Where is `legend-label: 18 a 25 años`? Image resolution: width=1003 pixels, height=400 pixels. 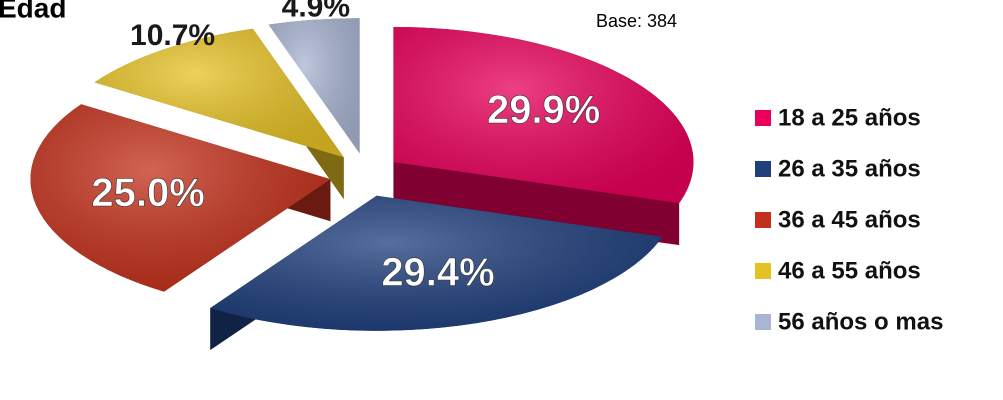
legend-label: 18 a 25 años is located at coordinates (849, 117).